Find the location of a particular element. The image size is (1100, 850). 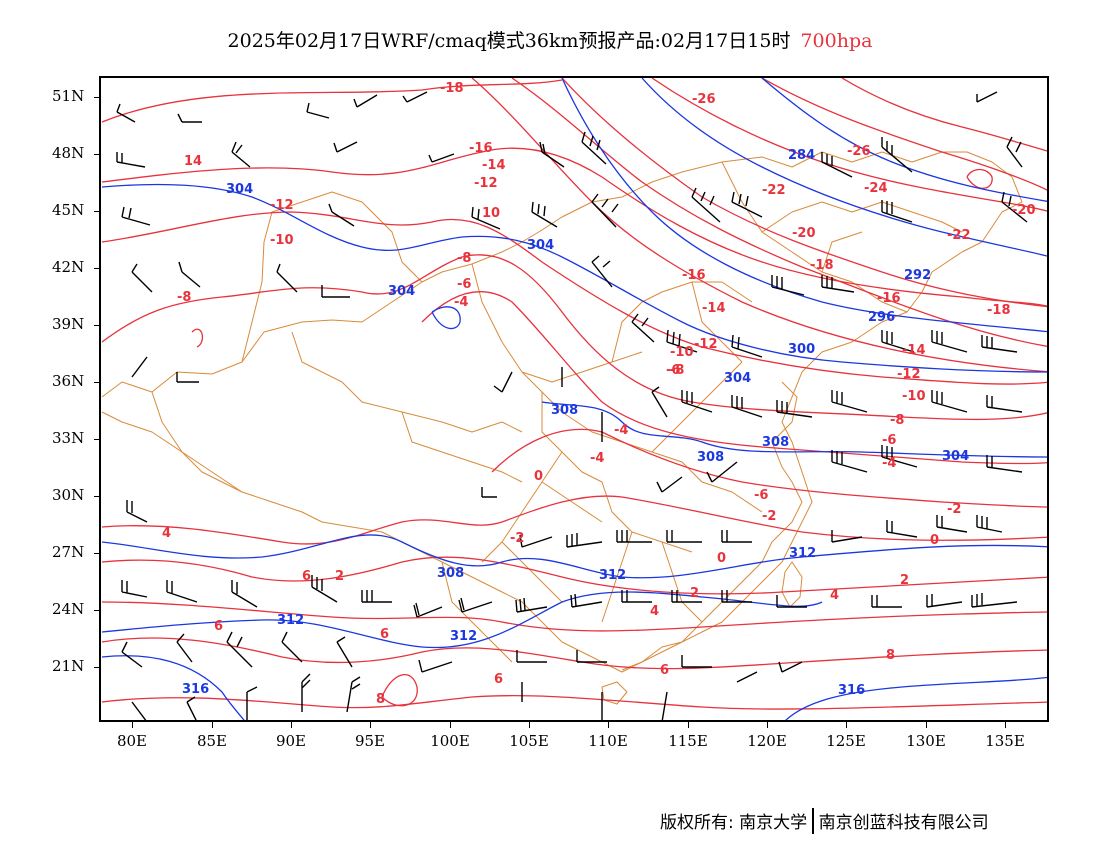

lon-label: 135E is located at coordinates (1005, 741).